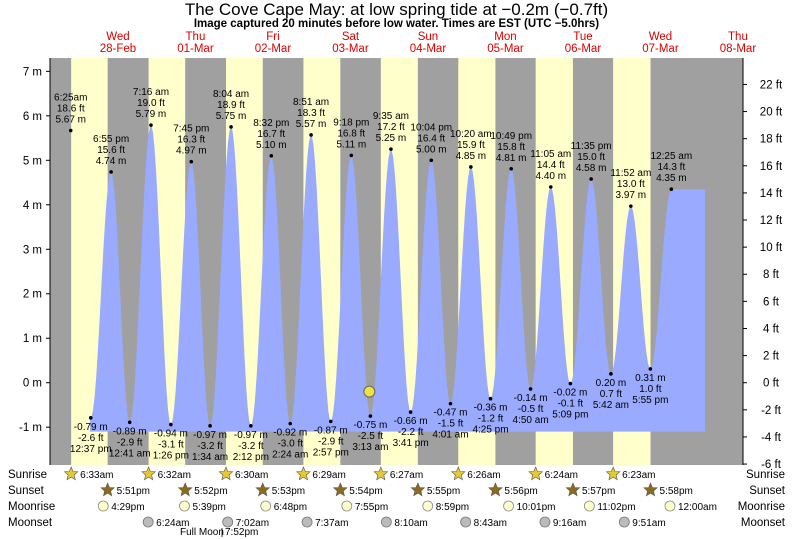  What do you see at coordinates (511, 136) in the screenshot?
I see `high-tide-time: 10:49 pm` at bounding box center [511, 136].